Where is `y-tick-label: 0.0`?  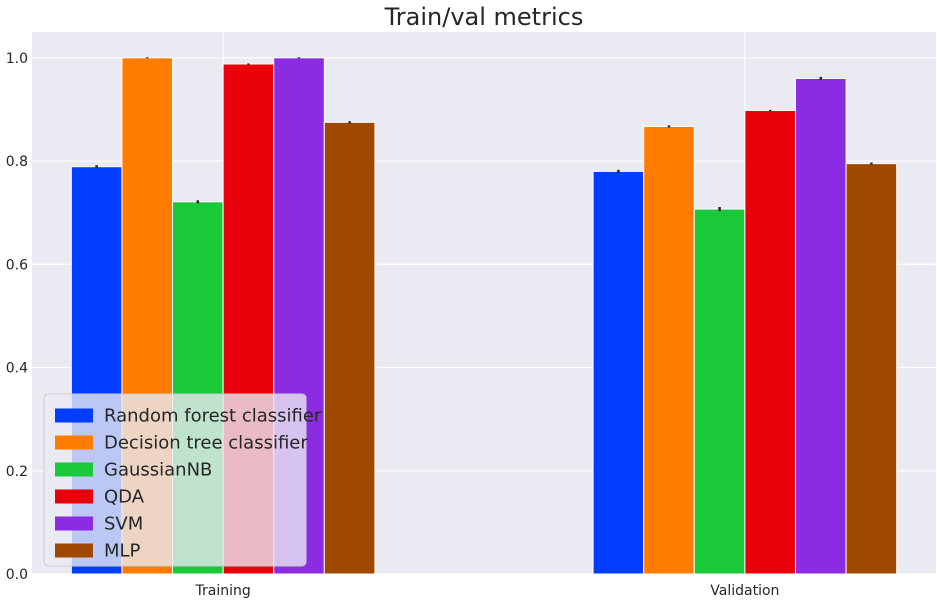 y-tick-label: 0.0 is located at coordinates (17, 575).